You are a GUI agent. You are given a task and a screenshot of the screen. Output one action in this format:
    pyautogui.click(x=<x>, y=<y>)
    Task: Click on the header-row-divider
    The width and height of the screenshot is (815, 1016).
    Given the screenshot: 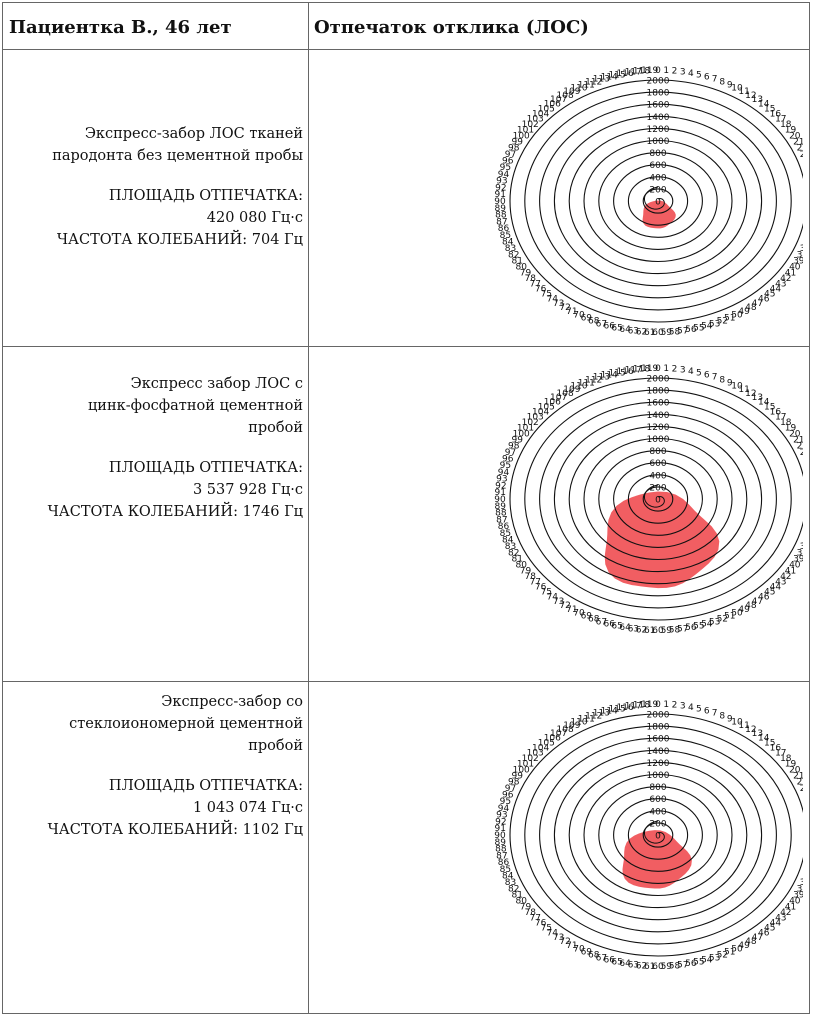 What is the action you would take?
    pyautogui.click(x=406, y=49)
    